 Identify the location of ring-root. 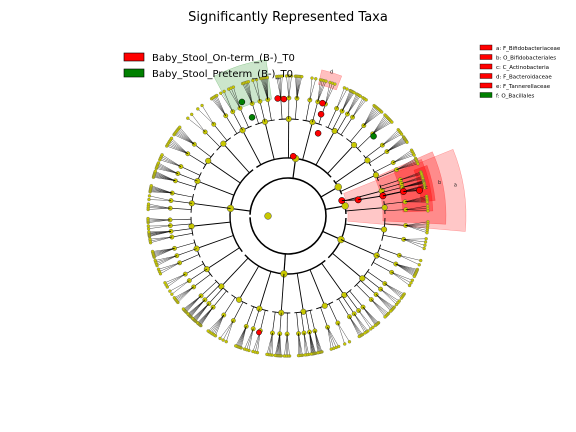
(288, 216).